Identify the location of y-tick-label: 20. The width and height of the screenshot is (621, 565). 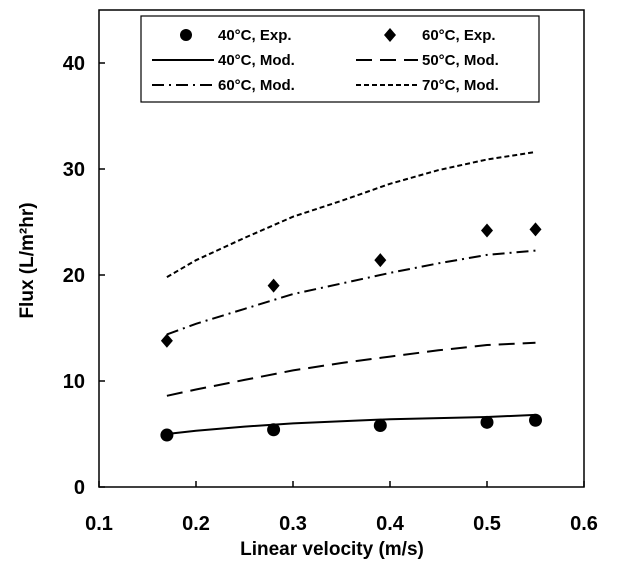
(74, 276).